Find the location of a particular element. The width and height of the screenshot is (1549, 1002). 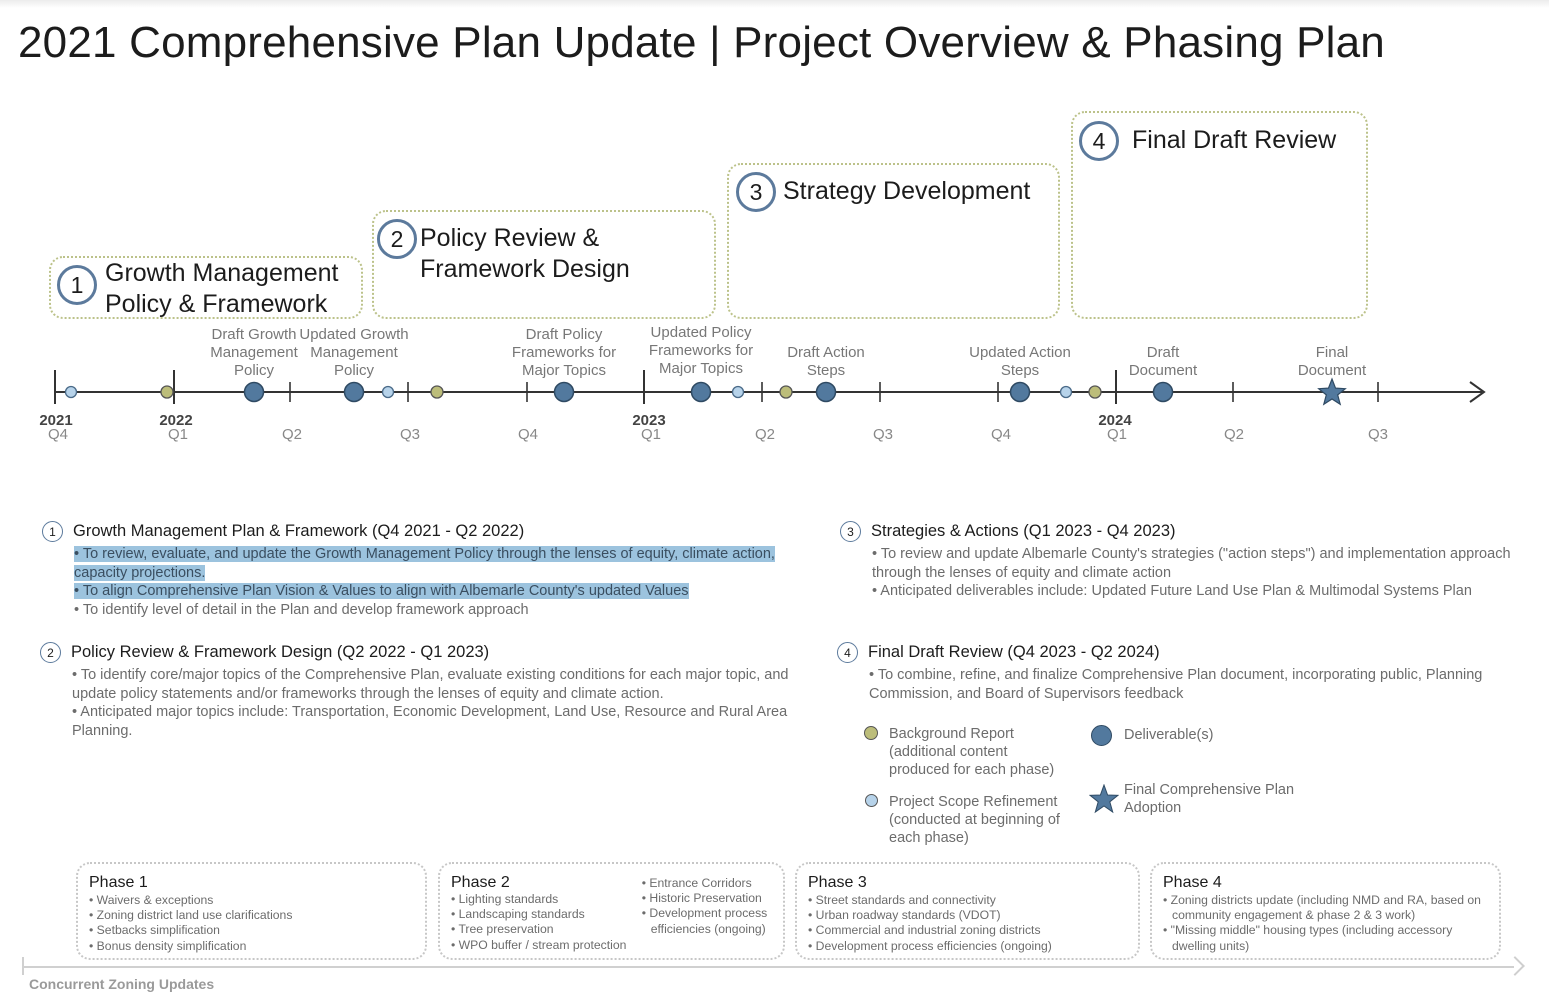

list-item: Waivers & exceptions is located at coordinates (252, 900).